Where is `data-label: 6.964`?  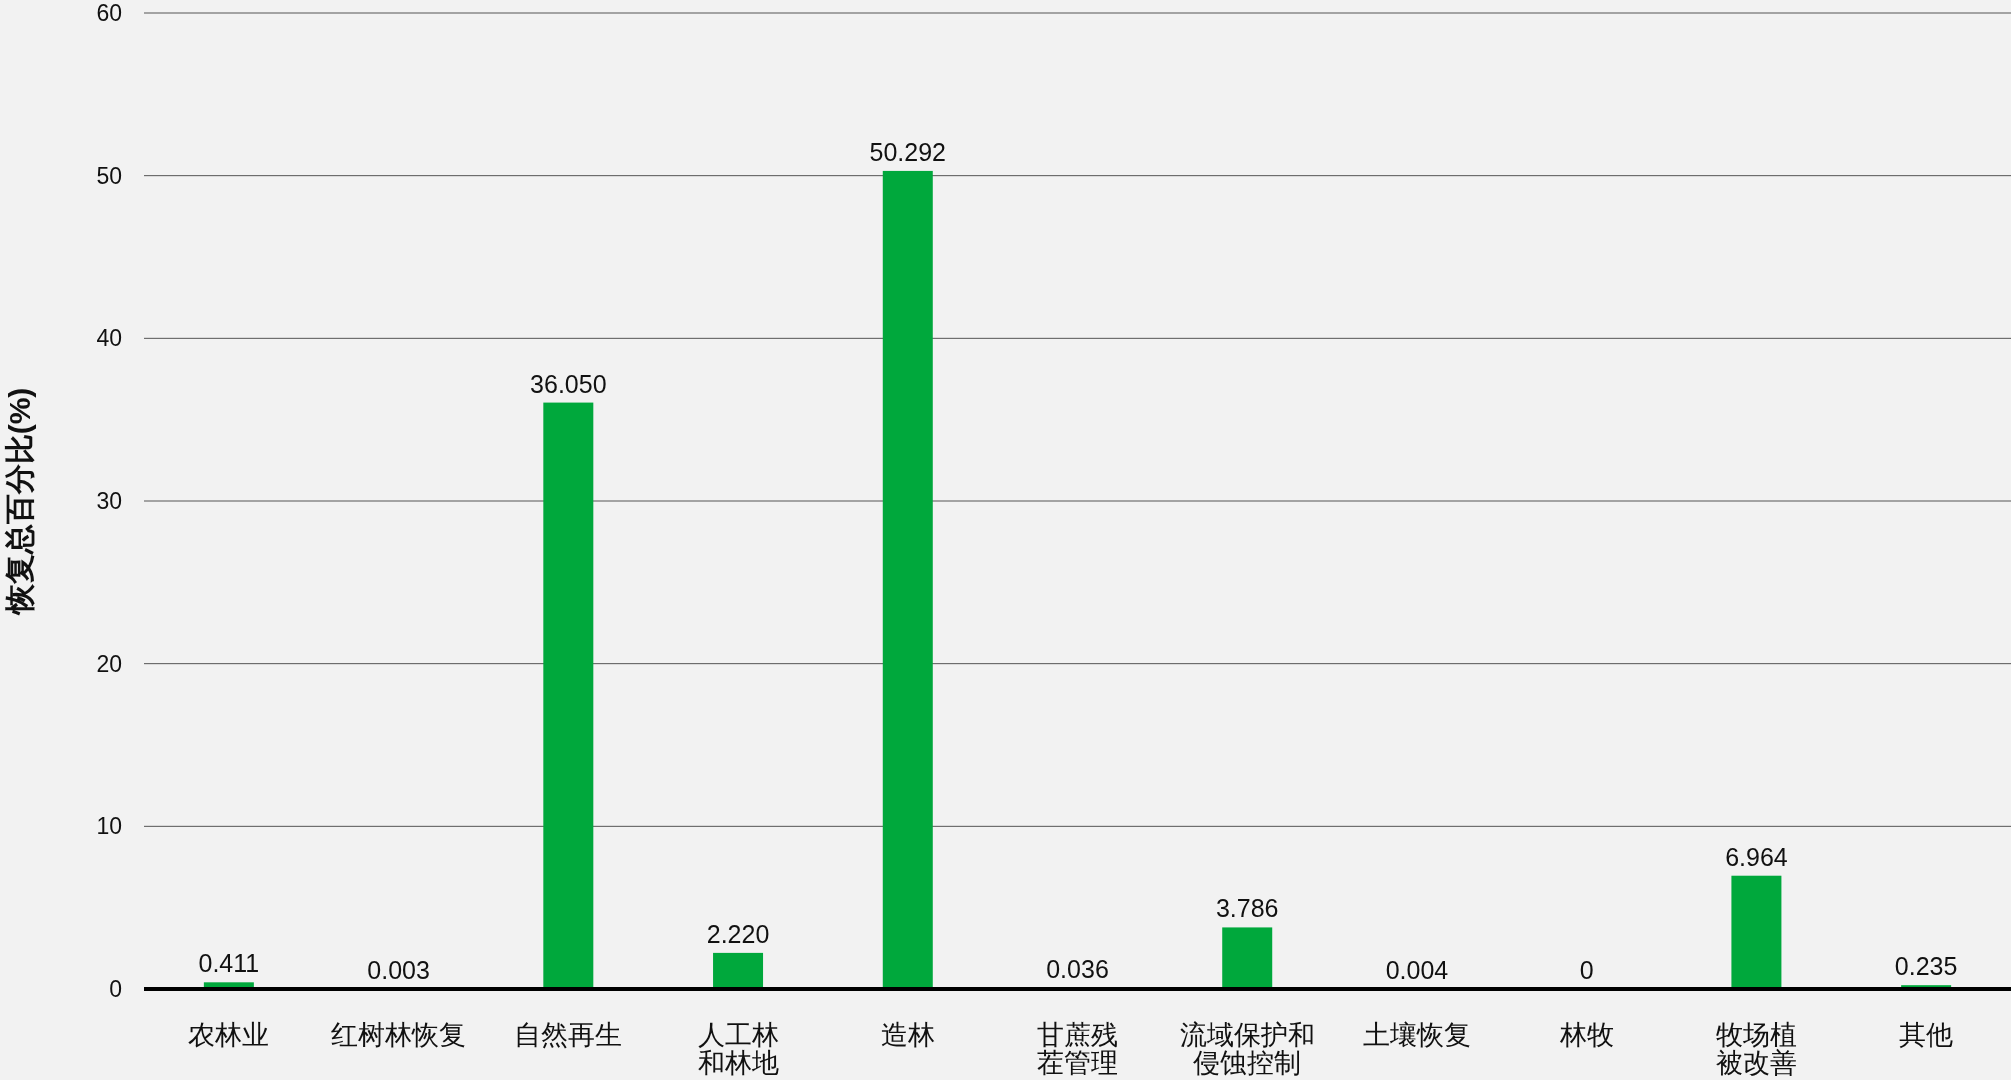
data-label: 6.964 is located at coordinates (1756, 856).